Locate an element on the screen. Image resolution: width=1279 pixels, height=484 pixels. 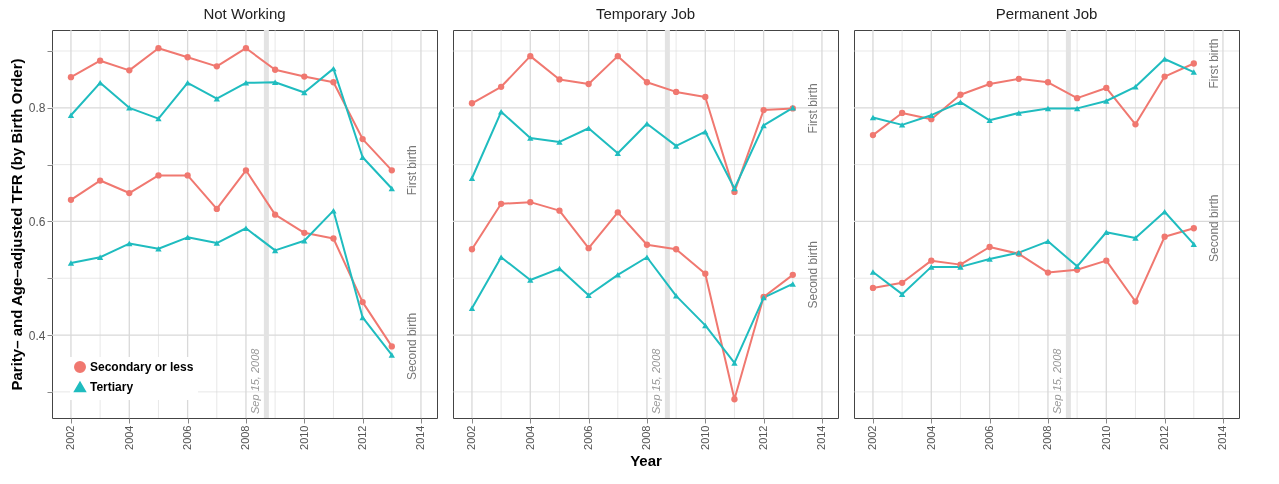
x-axis-title: Year is located at coordinates (646, 460).